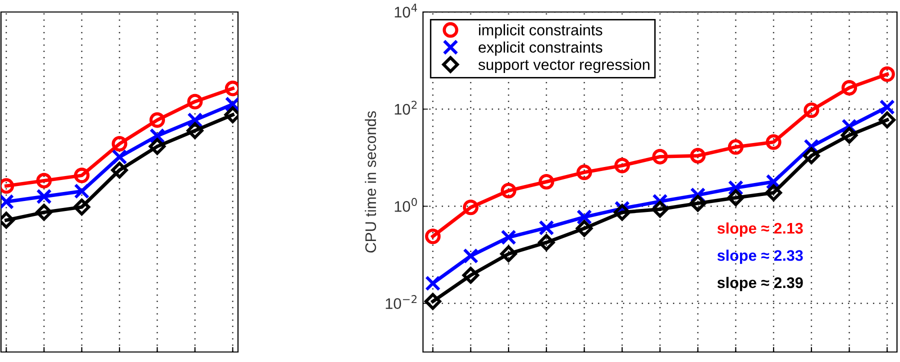 This screenshot has height=362, width=900. I want to click on annotation: slope ≈ 2.39, so click(760, 284).